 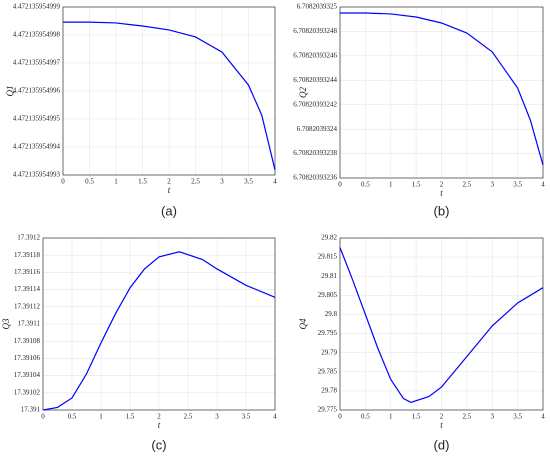 I want to click on caption: (b), so click(x=442, y=210).